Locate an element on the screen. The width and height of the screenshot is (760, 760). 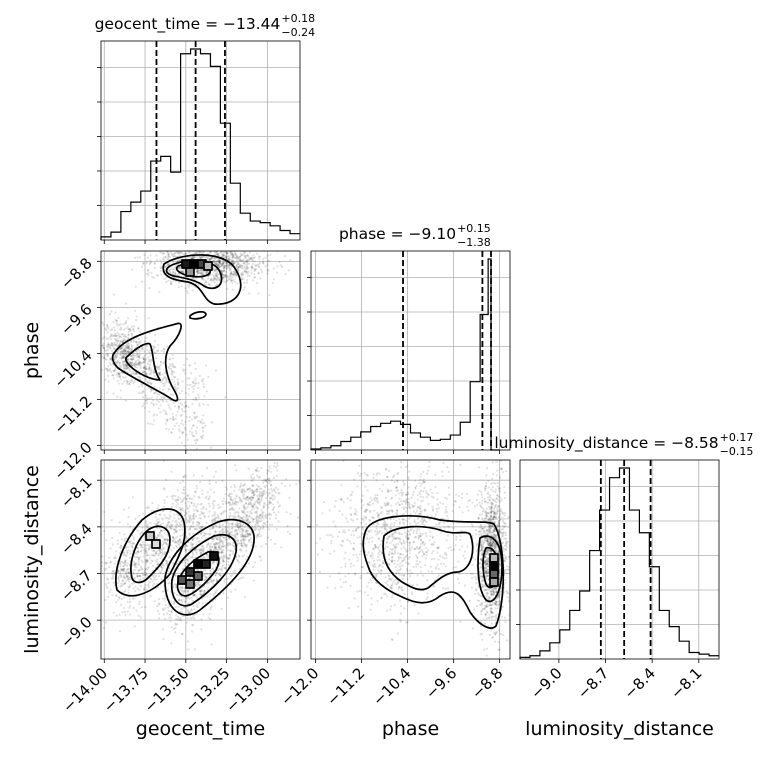
axes-frame-diag-geocent_time is located at coordinates (200, 140).